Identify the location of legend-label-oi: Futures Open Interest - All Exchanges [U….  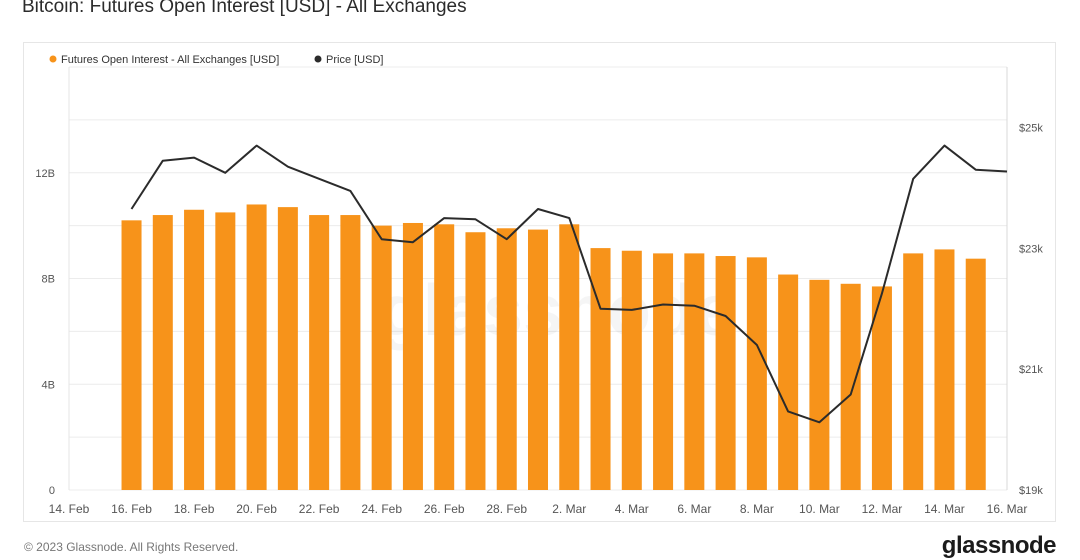
(170, 60).